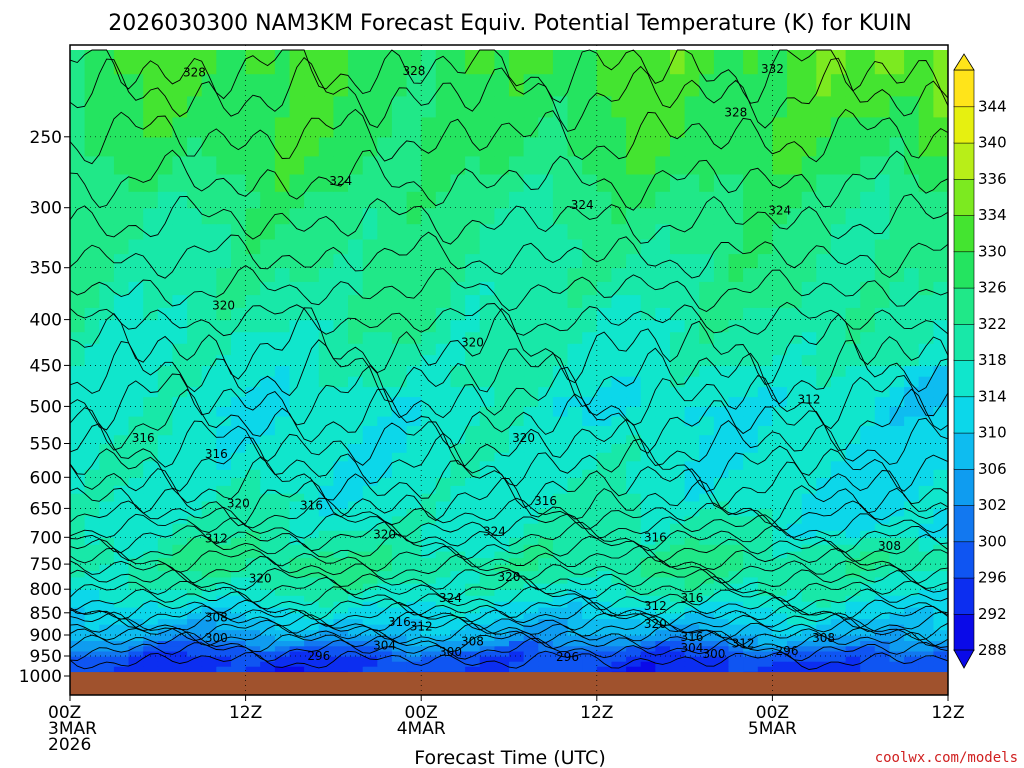 The height and width of the screenshot is (768, 1024). Describe the element at coordinates (964, 596) in the screenshot. I see `colorbar-swatch` at that location.